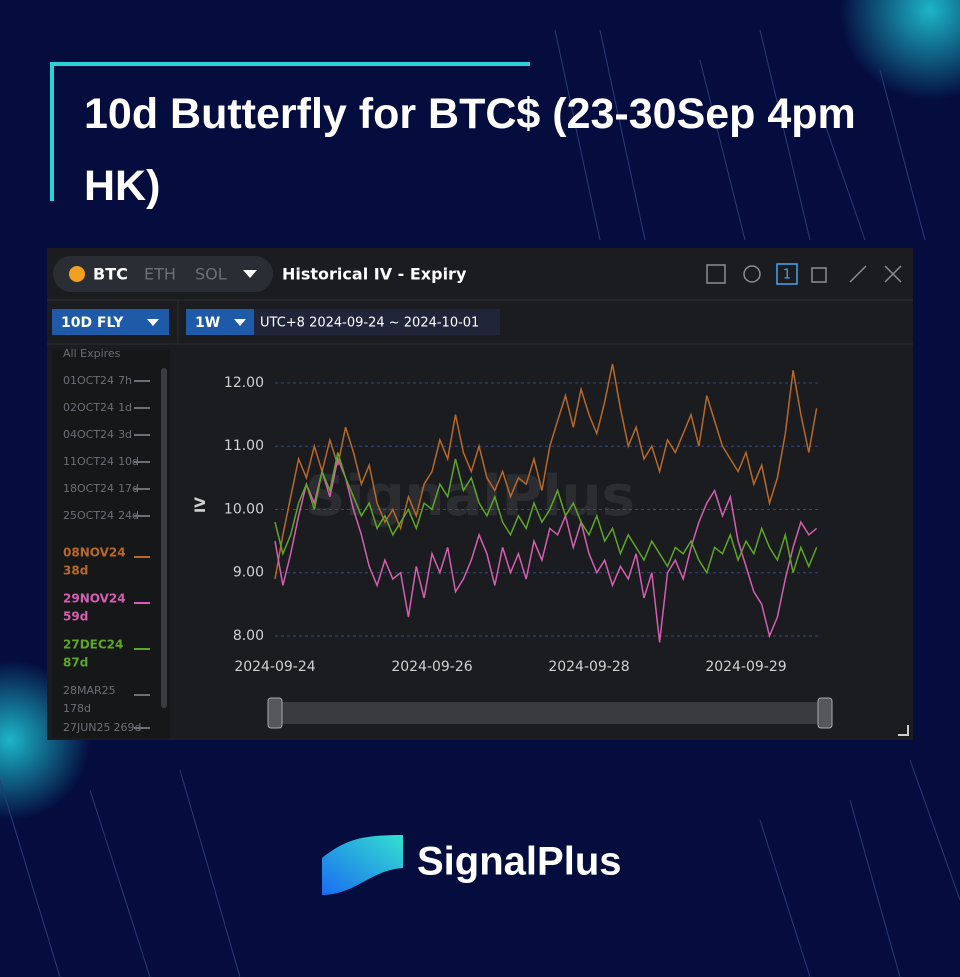  What do you see at coordinates (94, 599) in the screenshot?
I see `legend-label: 29NOV24` at bounding box center [94, 599].